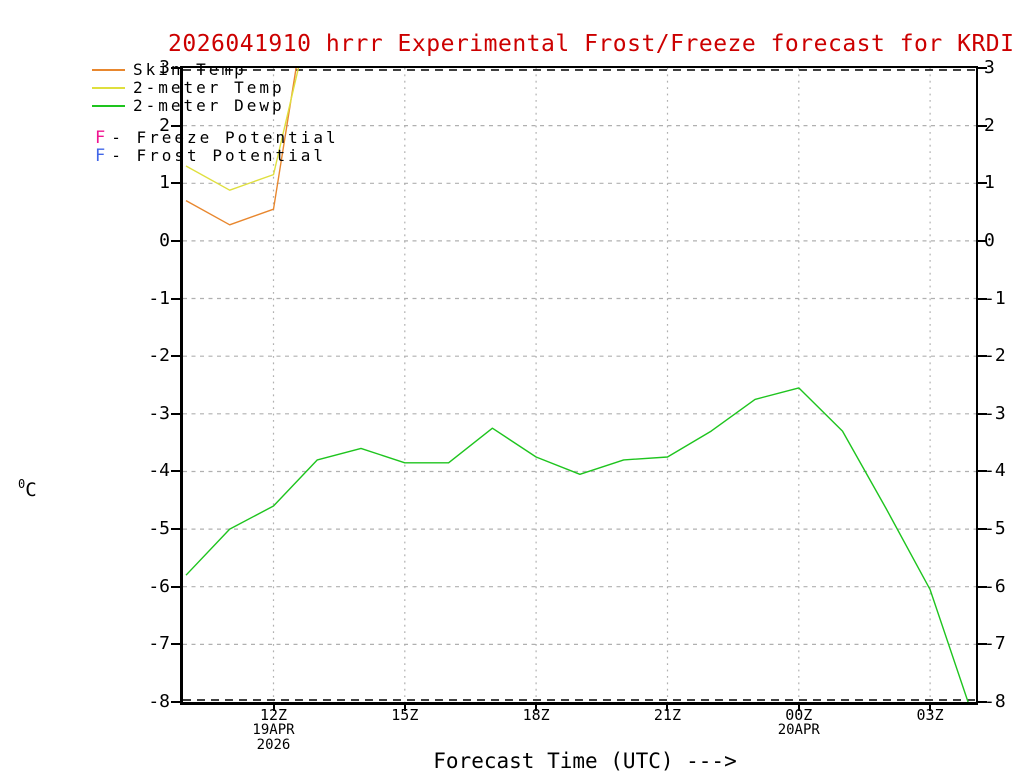  What do you see at coordinates (989, 183) in the screenshot?
I see `y-tick-label-right: 1` at bounding box center [989, 183].